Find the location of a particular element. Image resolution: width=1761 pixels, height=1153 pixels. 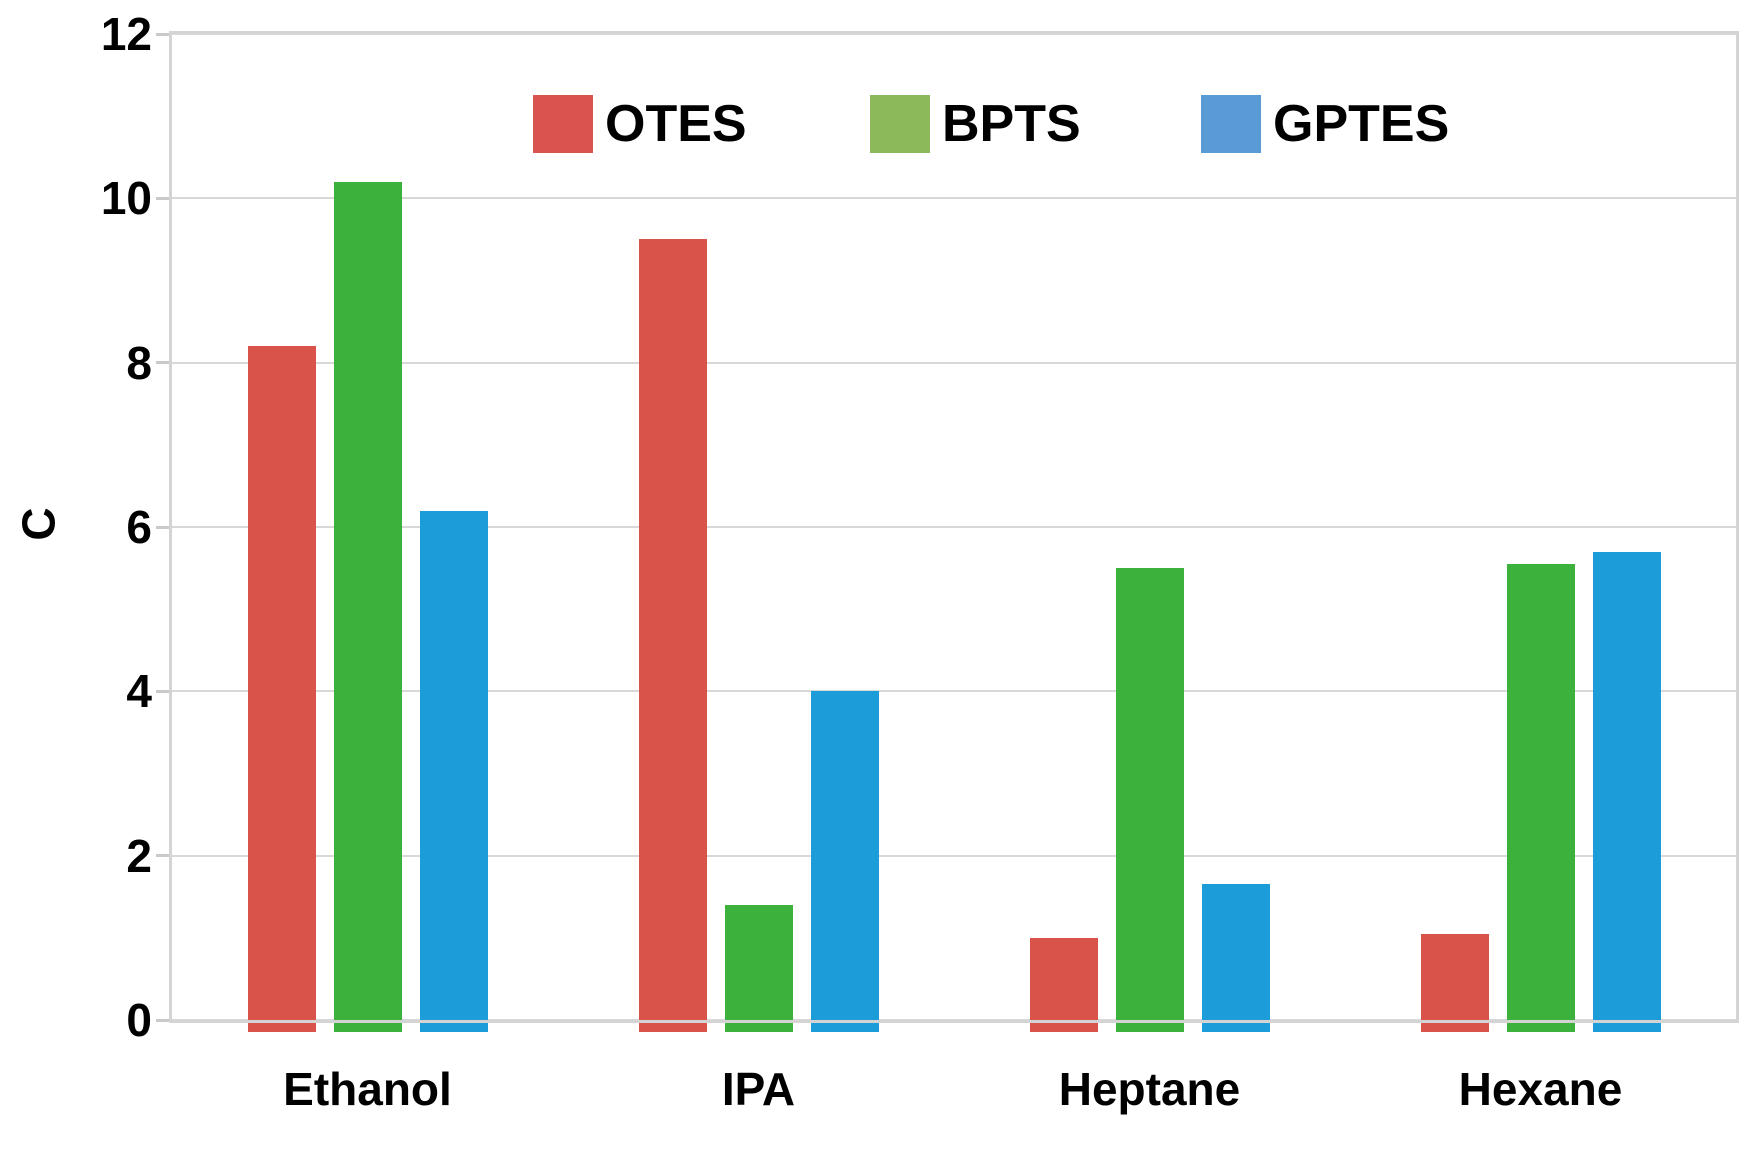

x-tick-label-ipa: IPA is located at coordinates (758, 1089).